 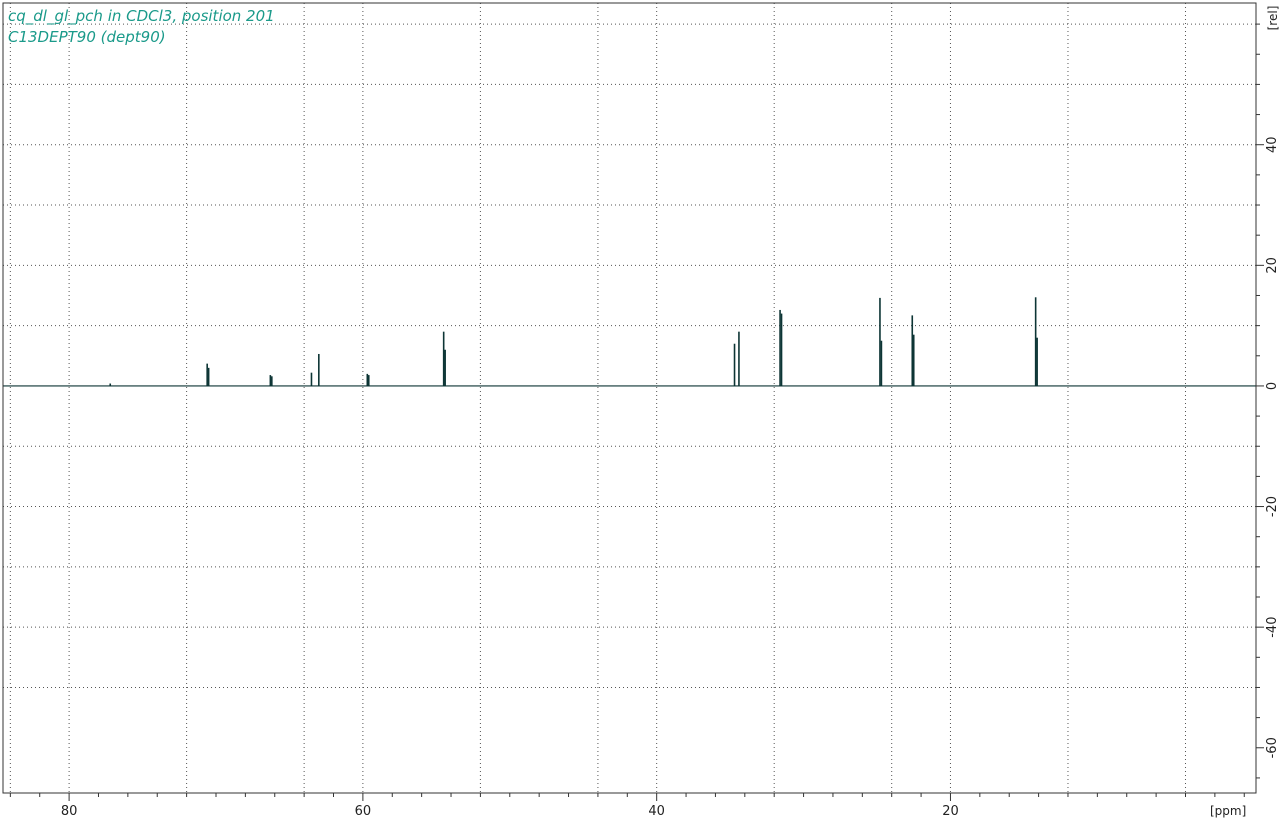 I want to click on x-tick-label: 60, so click(x=363, y=811).